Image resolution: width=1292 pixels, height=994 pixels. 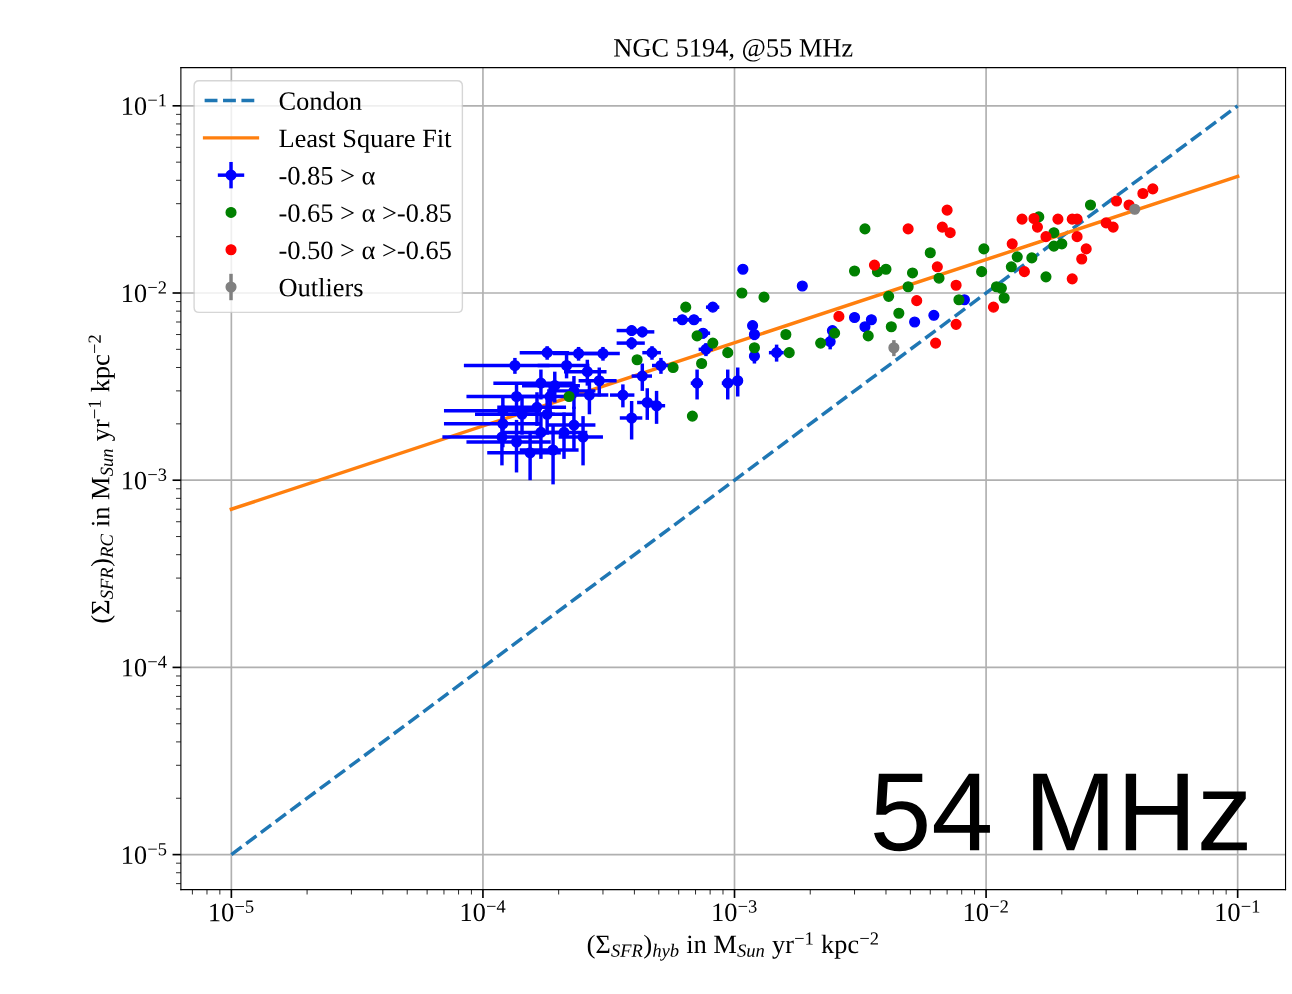 What do you see at coordinates (145, 854) in the screenshot?
I see `y-tick-label: 10$^{−5}$` at bounding box center [145, 854].